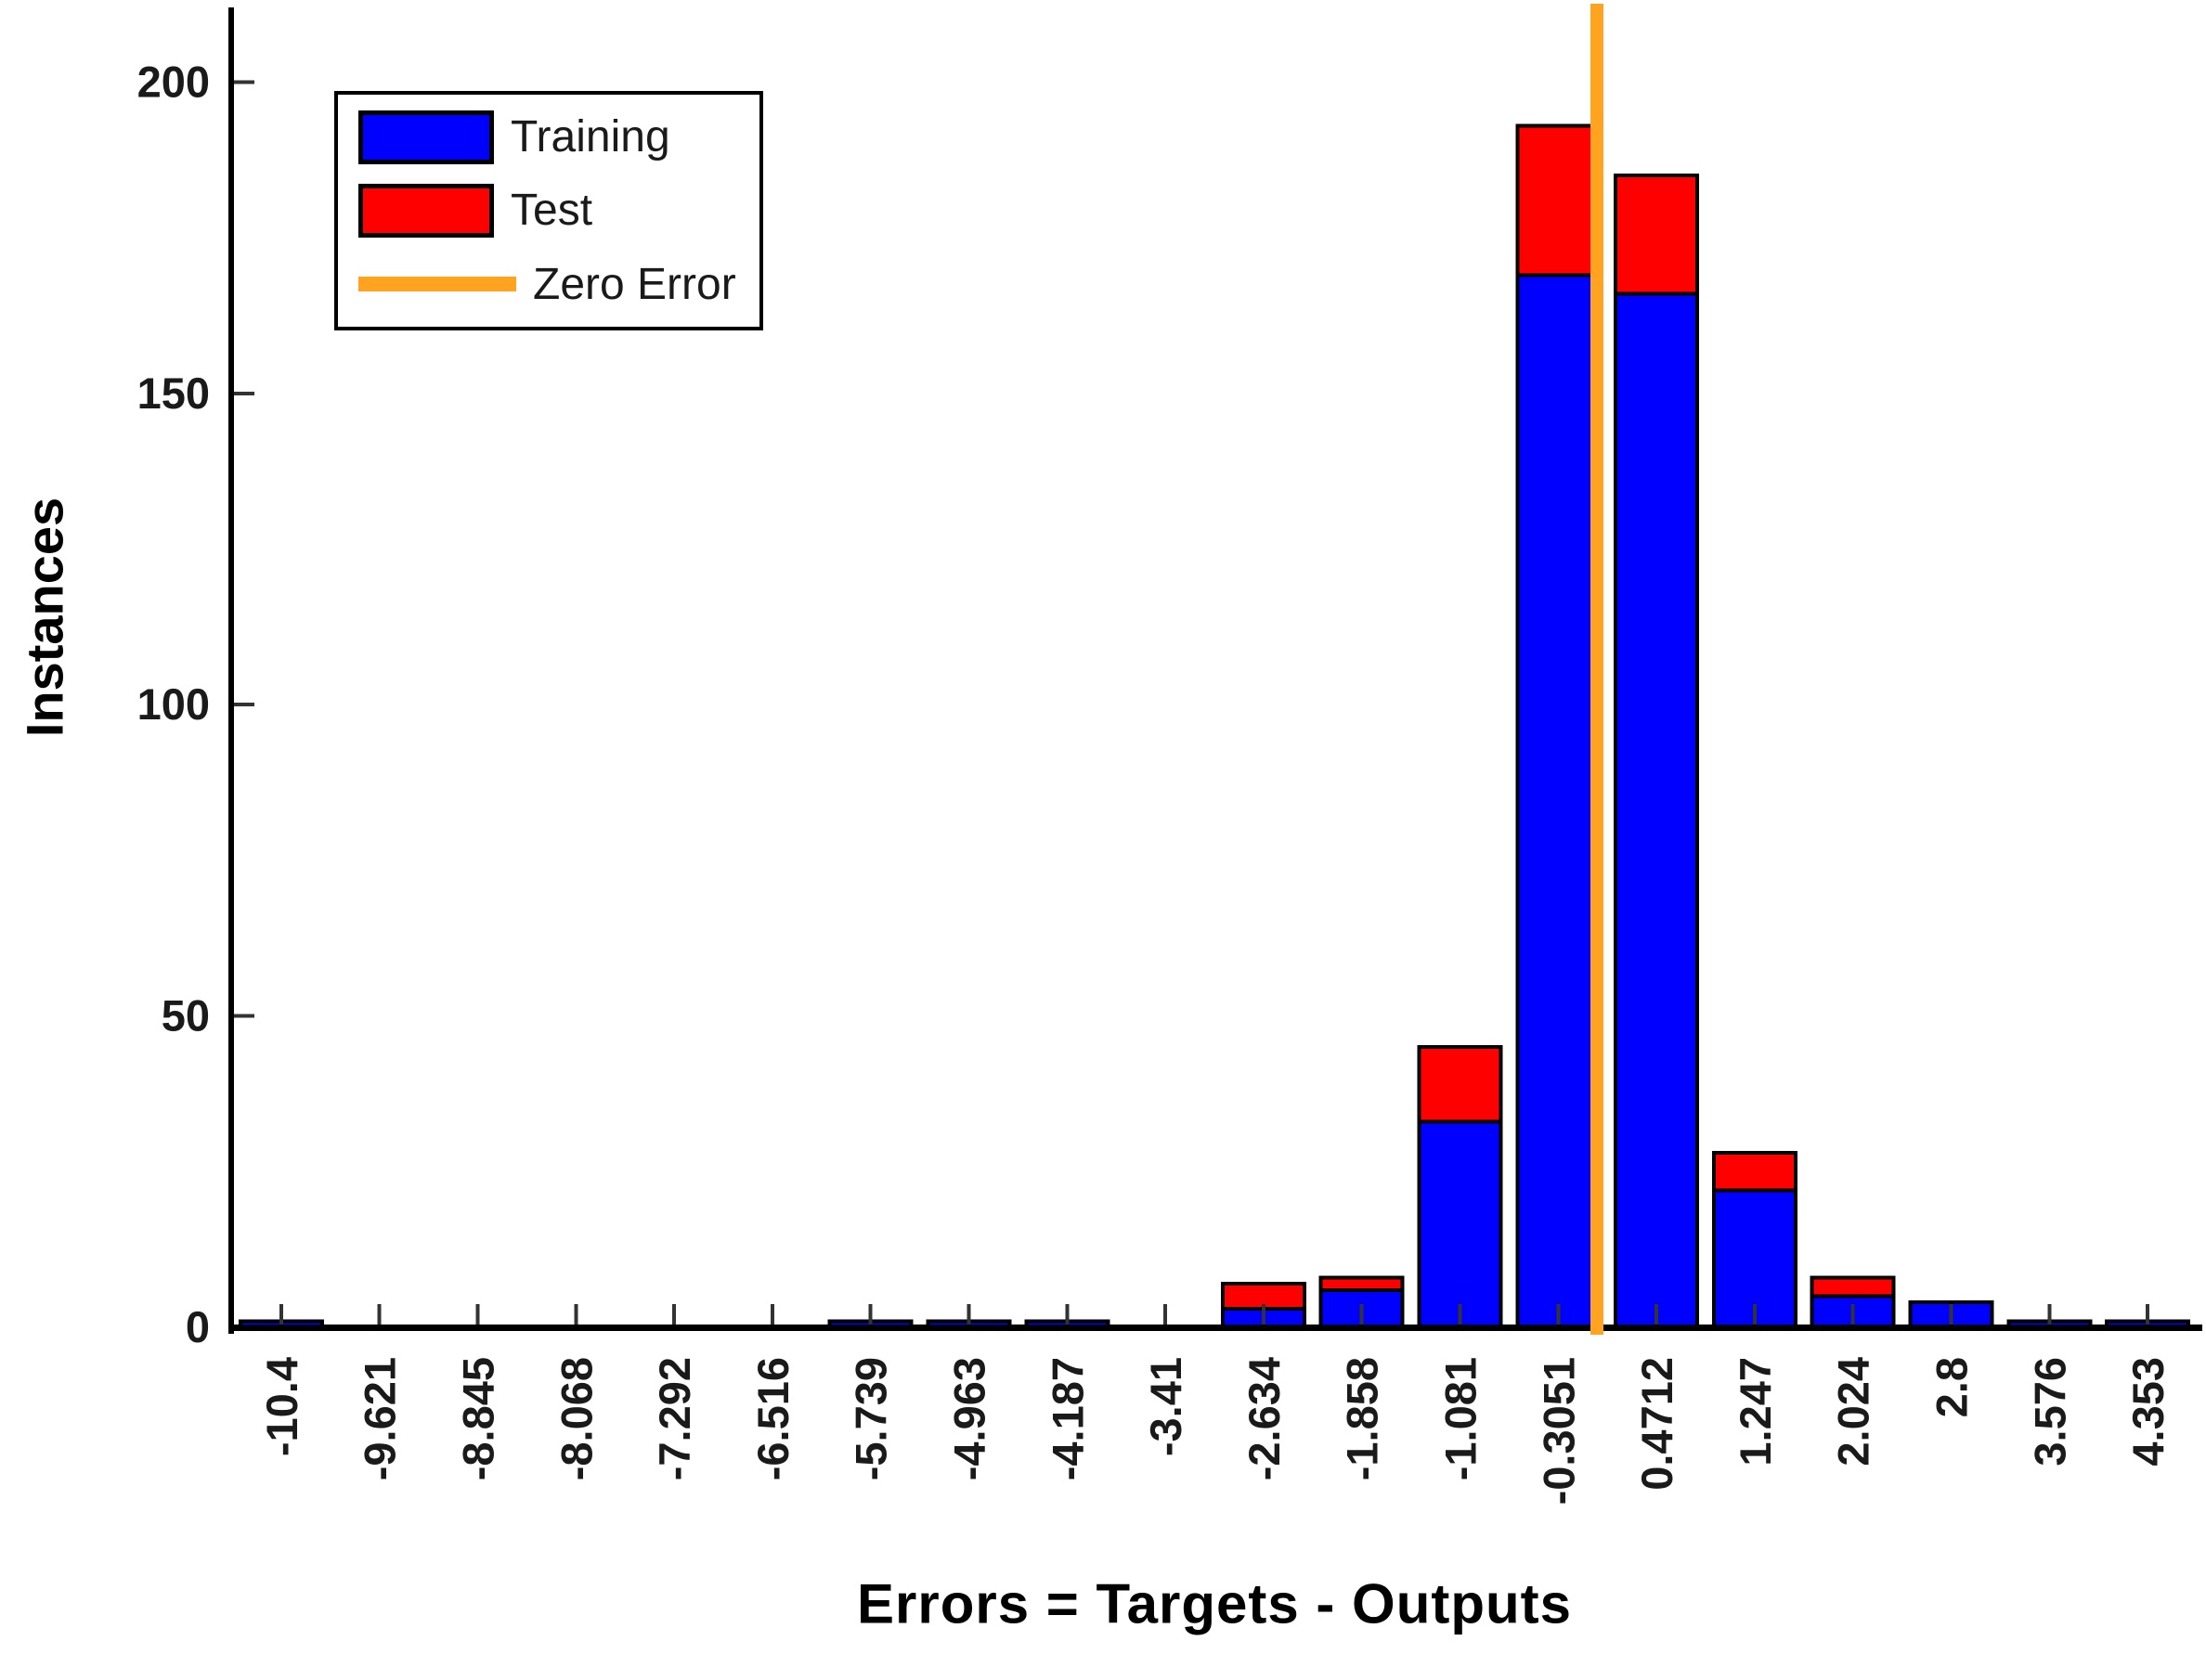 The image size is (2206, 1680). What do you see at coordinates (674, 1418) in the screenshot?
I see `x-tick-label: -7.292` at bounding box center [674, 1418].